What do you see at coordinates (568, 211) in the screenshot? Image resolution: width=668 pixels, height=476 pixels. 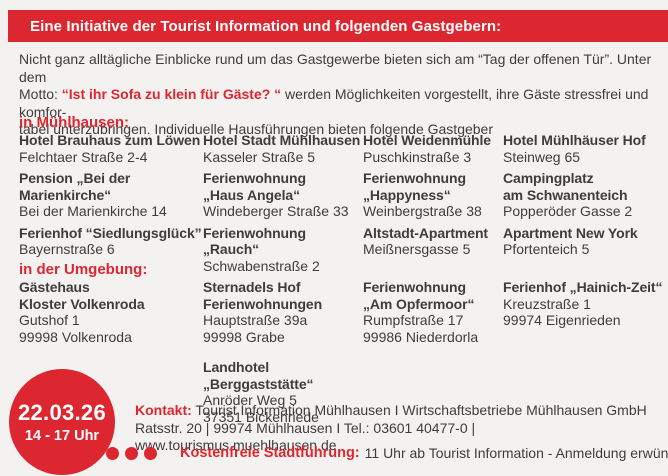 I see `listing-address: Popperöder Gasse 2` at bounding box center [568, 211].